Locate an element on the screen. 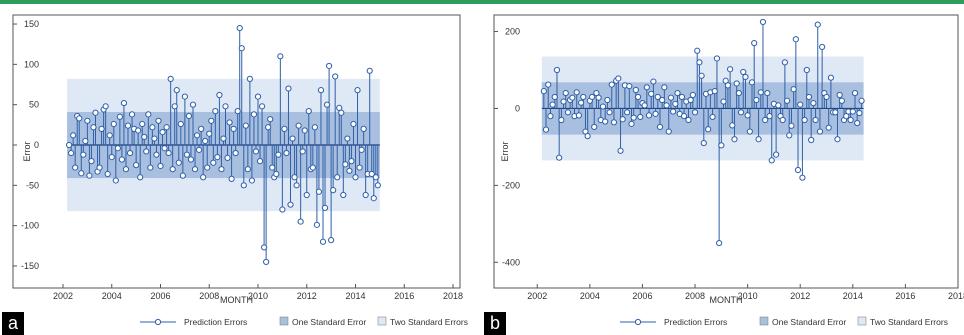 Image resolution: width=964 pixels, height=335 pixels. x-tick-label: 2010 is located at coordinates (258, 296).